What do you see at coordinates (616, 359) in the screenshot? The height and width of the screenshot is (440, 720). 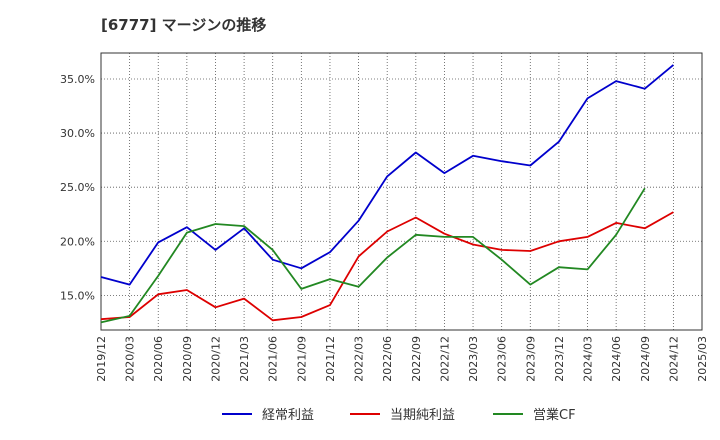 I see `x-tick-label: 2024/06` at bounding box center [616, 359].